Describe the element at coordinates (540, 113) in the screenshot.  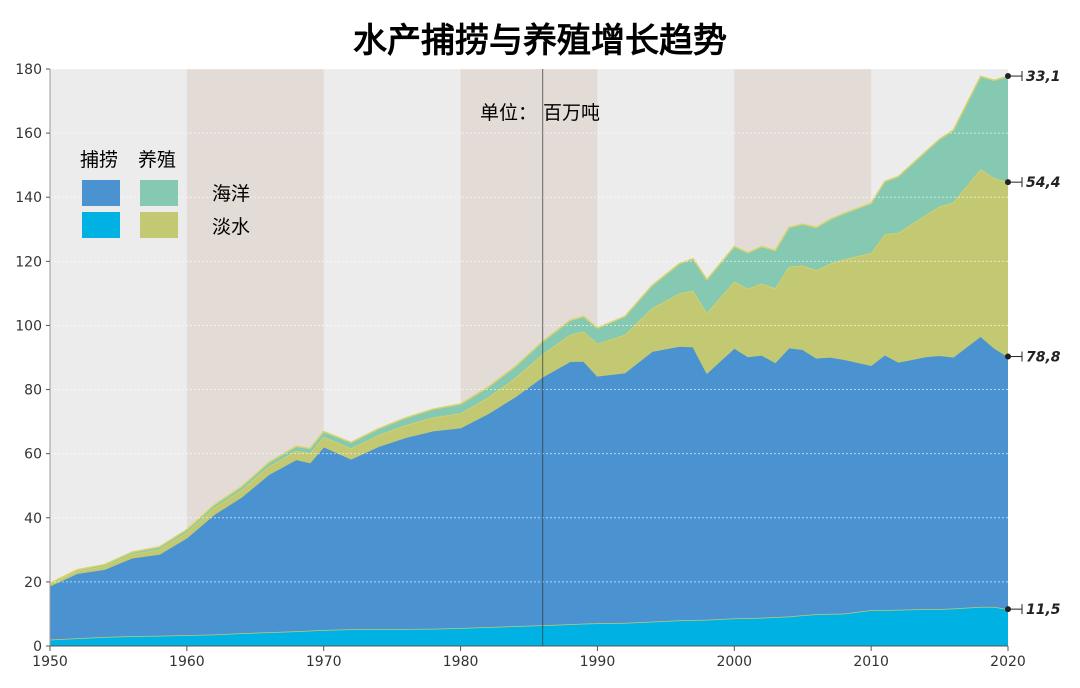
I see `unit-note: 单位： 百万吨` at that location.